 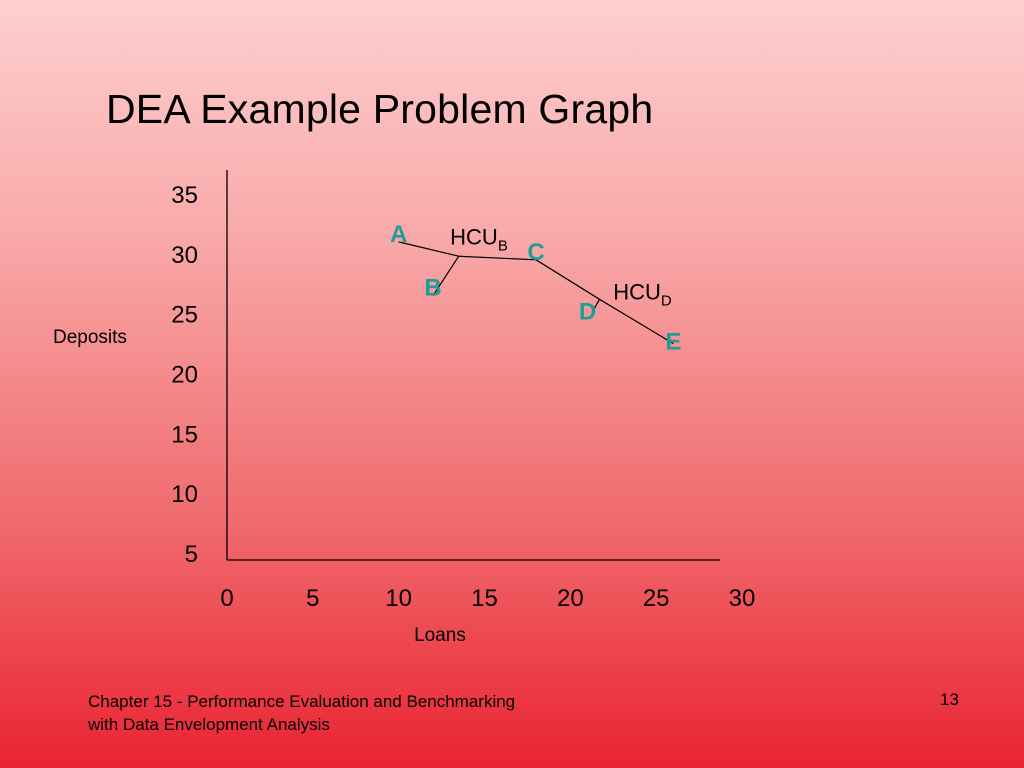 What do you see at coordinates (479, 239) in the screenshot?
I see `hcu-annotation-b: HCUB` at bounding box center [479, 239].